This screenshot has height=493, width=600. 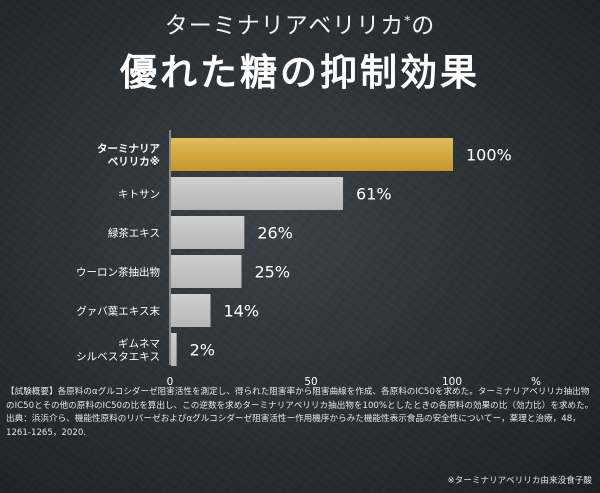 What do you see at coordinates (241, 311) in the screenshot?
I see `value-label-4: 14%` at bounding box center [241, 311].